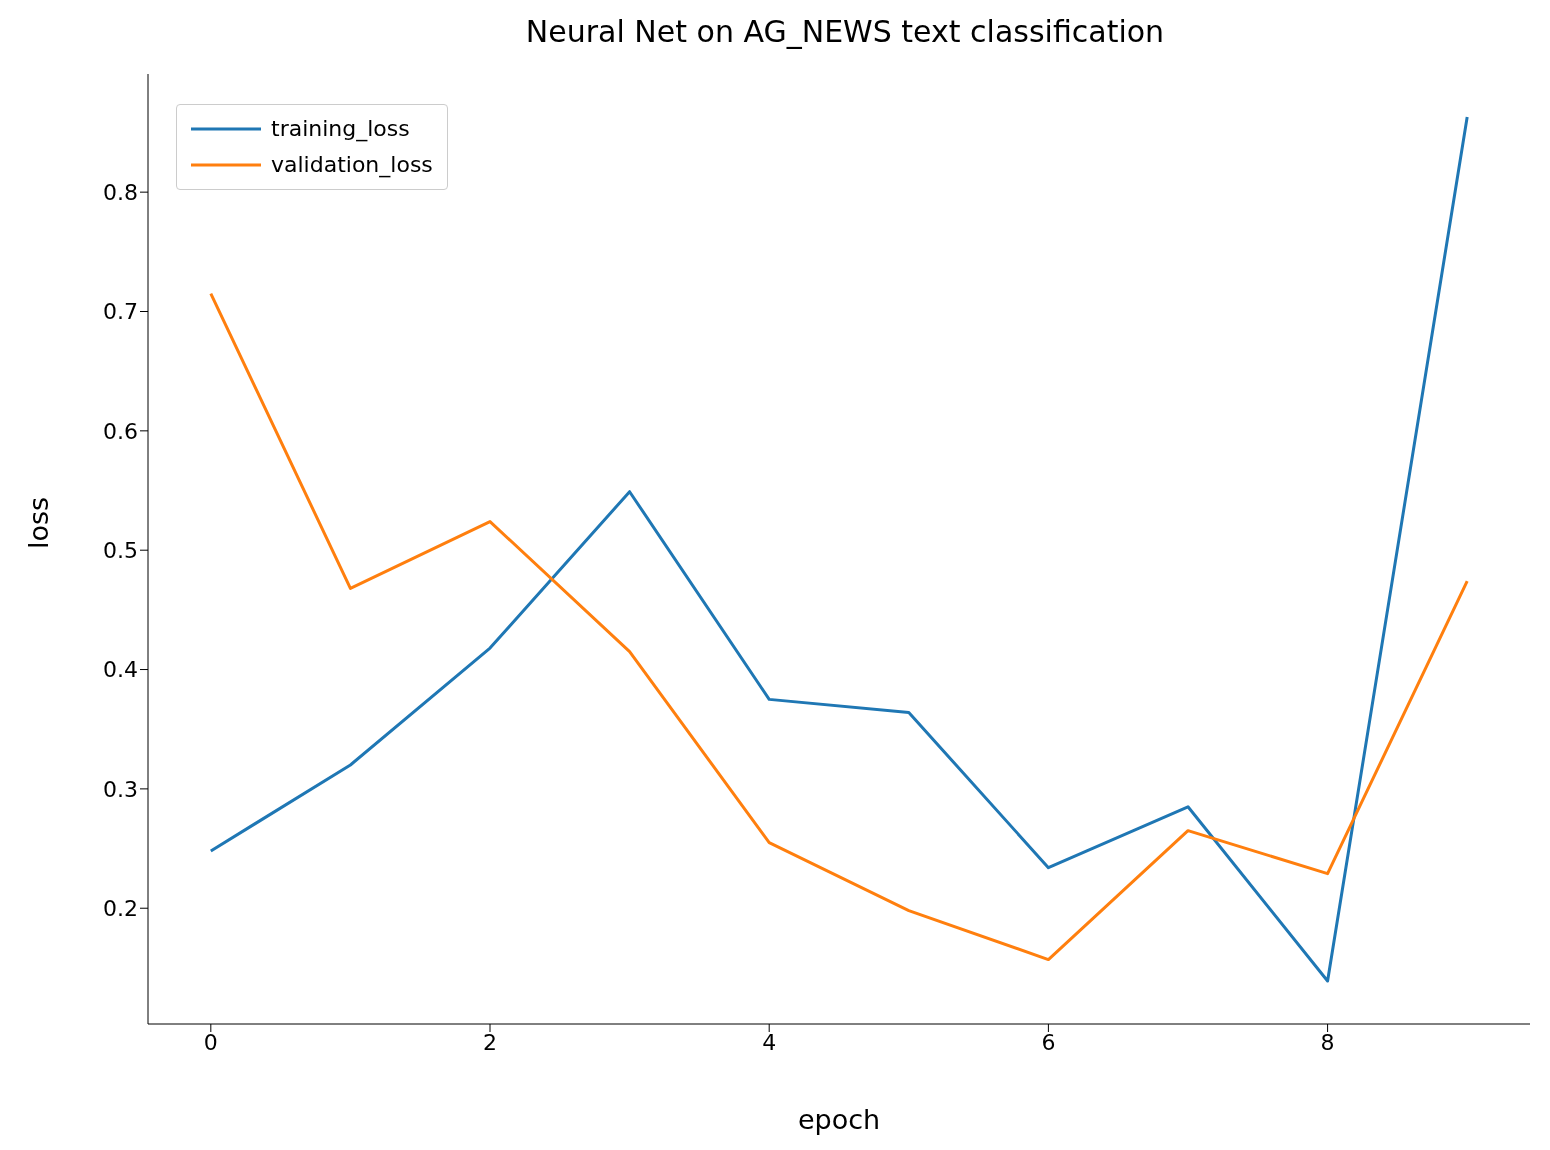  What do you see at coordinates (120, 550) in the screenshot?
I see `y-tick-label: 0.5` at bounding box center [120, 550].